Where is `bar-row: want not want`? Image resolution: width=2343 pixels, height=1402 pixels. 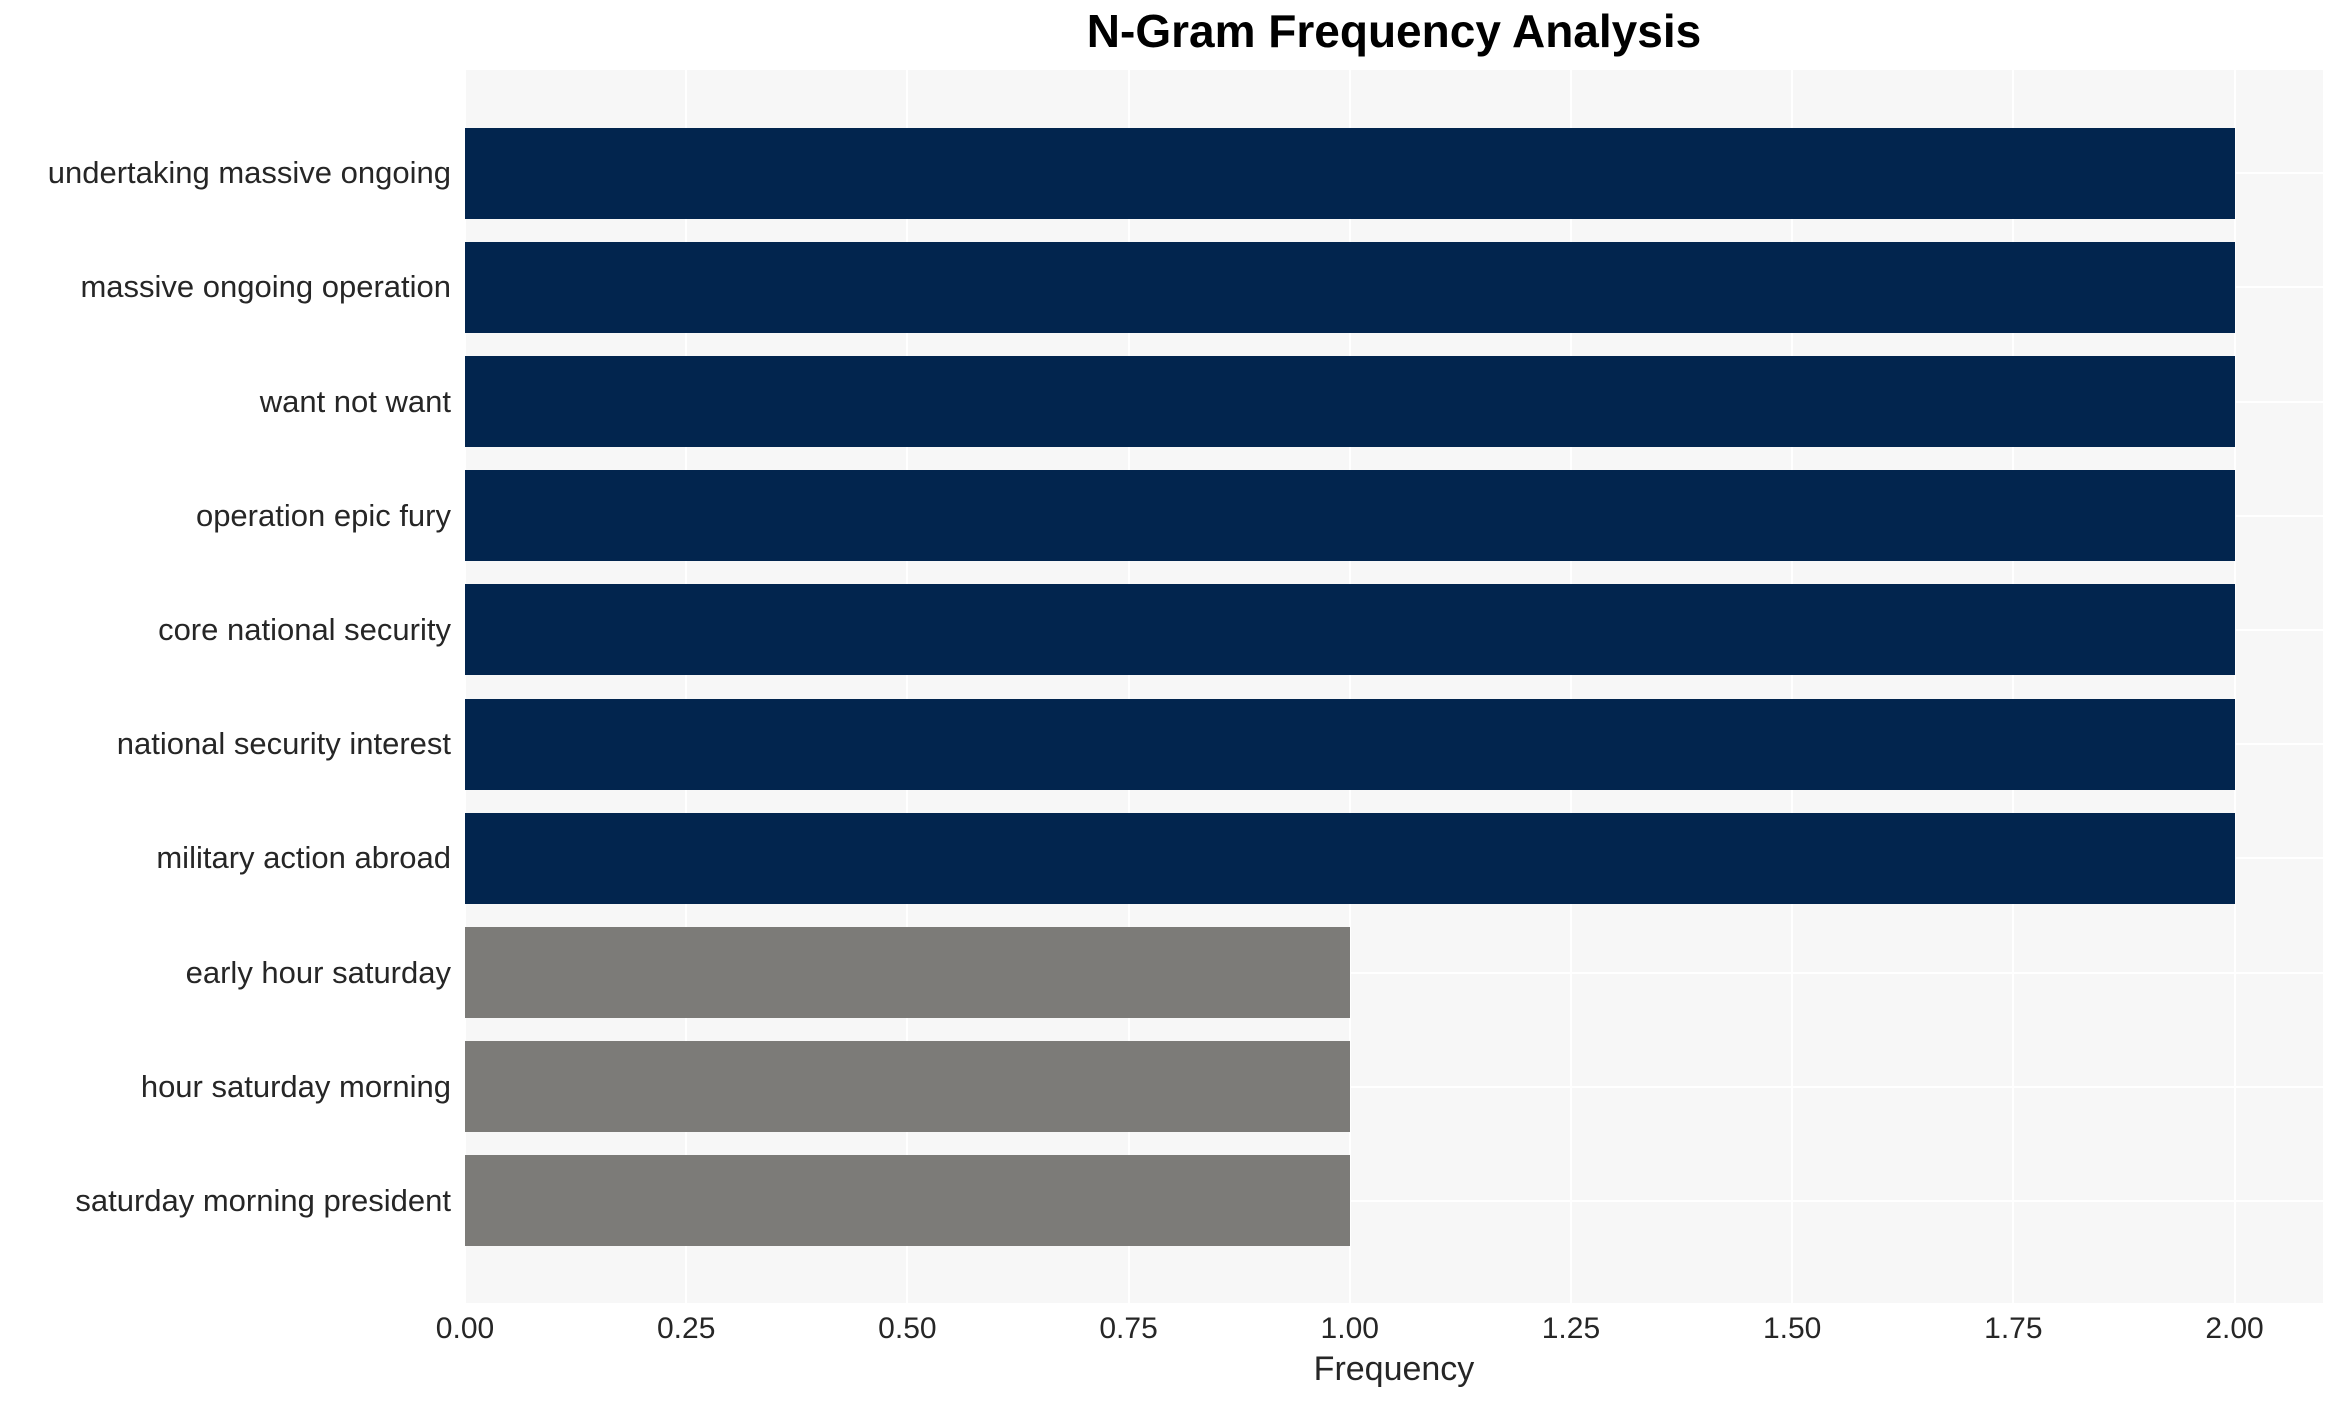
bar-row: want not want is located at coordinates (1171, 401).